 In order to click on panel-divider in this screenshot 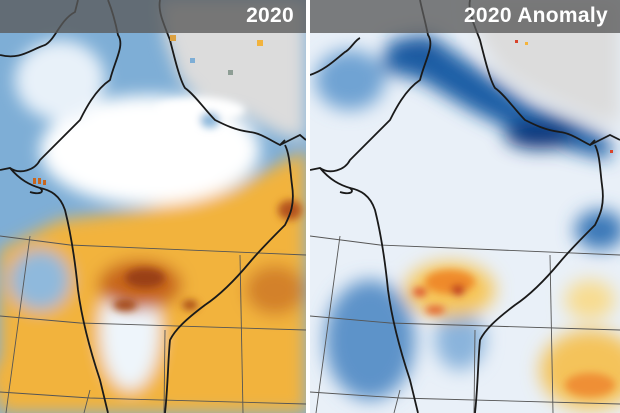, I will do `click(308, 206)`.